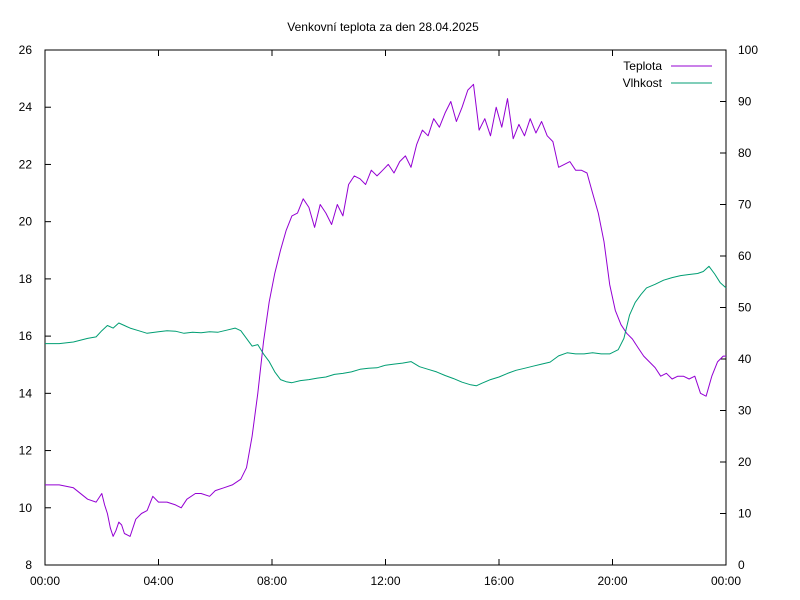  I want to click on x-tick-label: 20:00, so click(612, 581).